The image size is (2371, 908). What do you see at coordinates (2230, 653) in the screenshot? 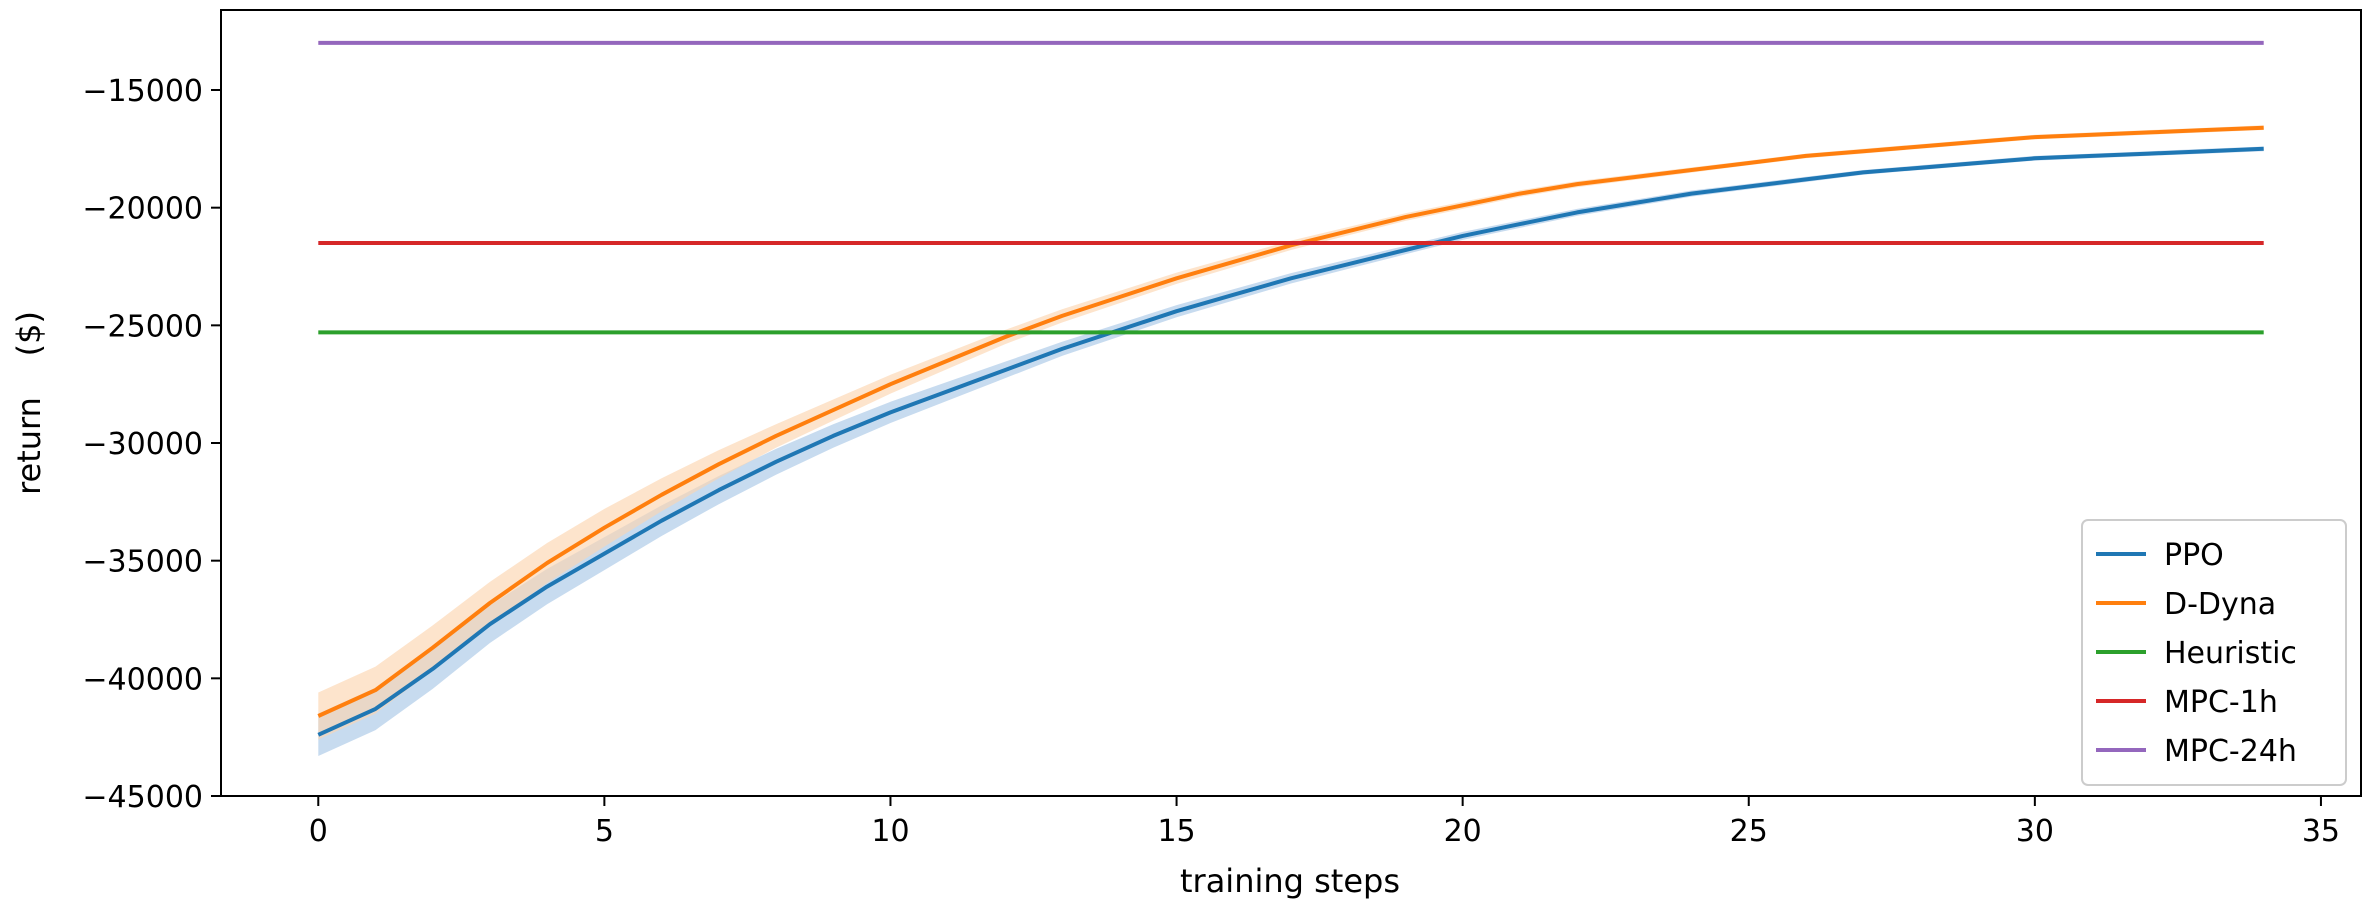
I see `legend-label-heuristic: Heuristic` at bounding box center [2230, 653].